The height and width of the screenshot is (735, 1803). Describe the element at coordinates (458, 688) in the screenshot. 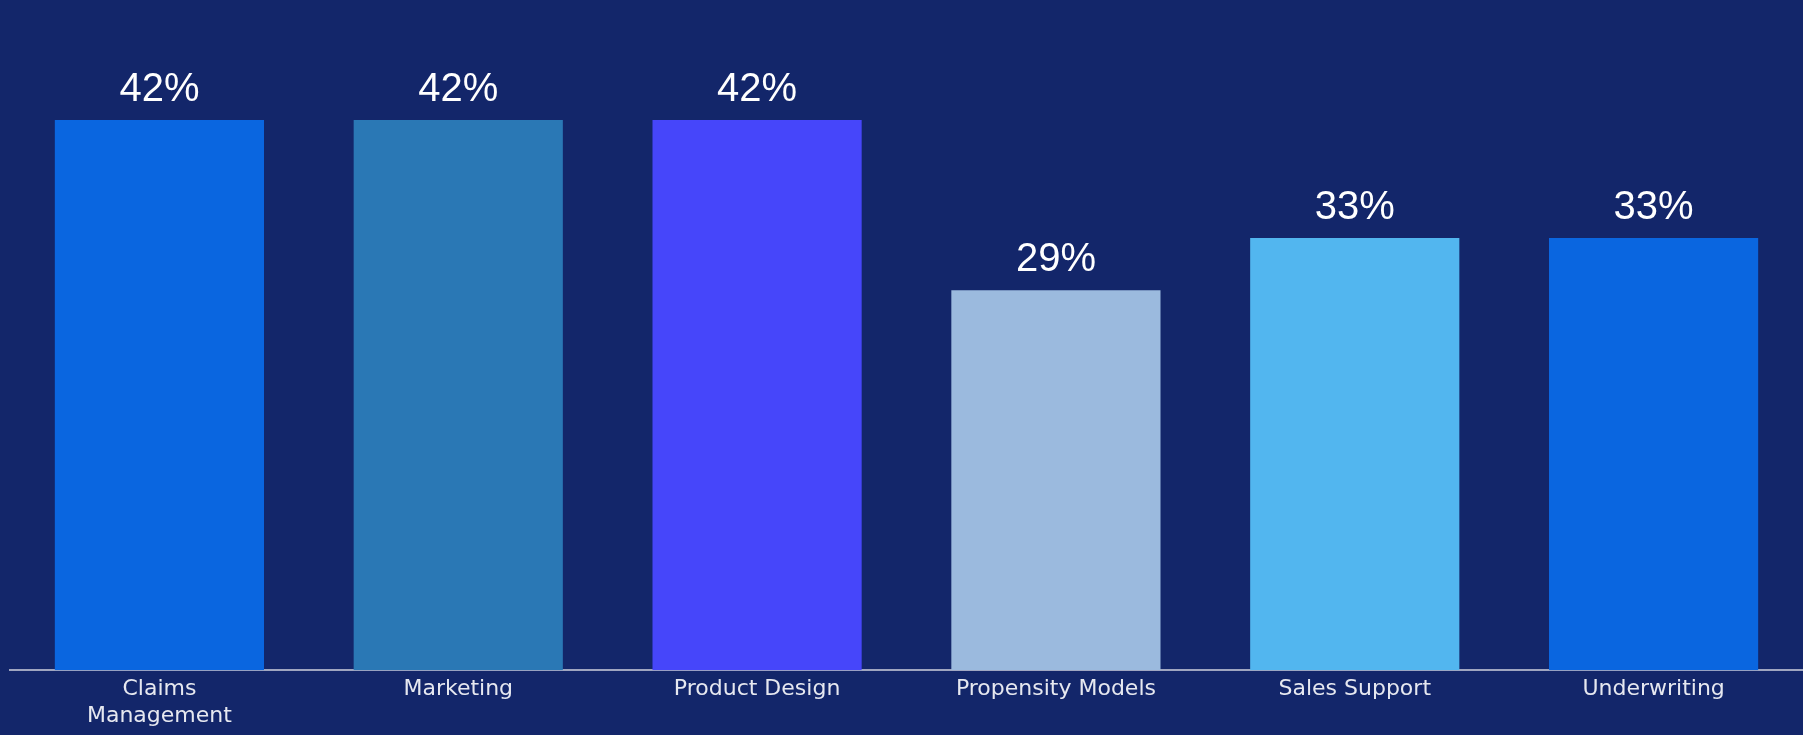

I see `x-tick-label: Marketing` at that location.